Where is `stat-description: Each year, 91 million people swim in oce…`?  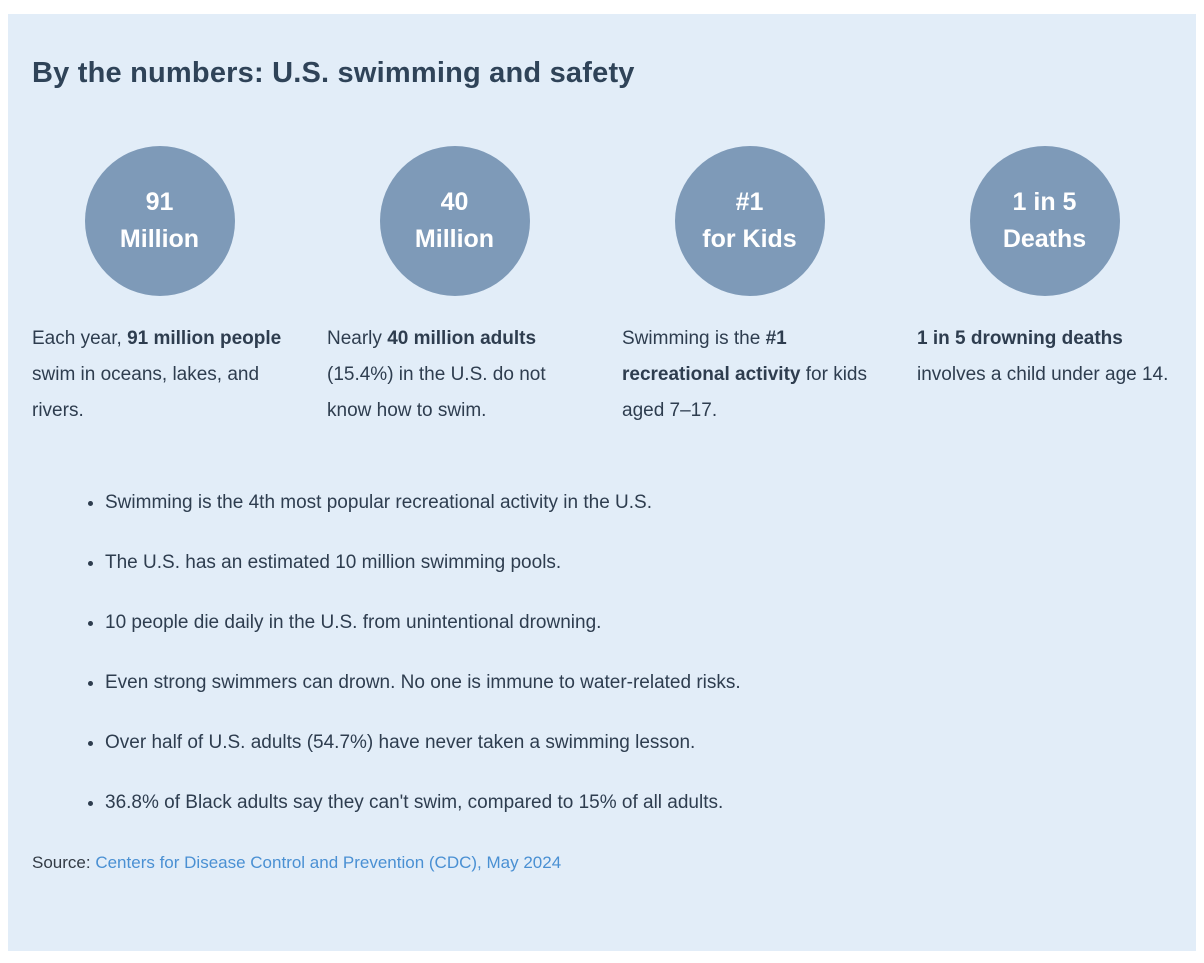
stat-description: Each year, 91 million people swim in oce… is located at coordinates (159, 375).